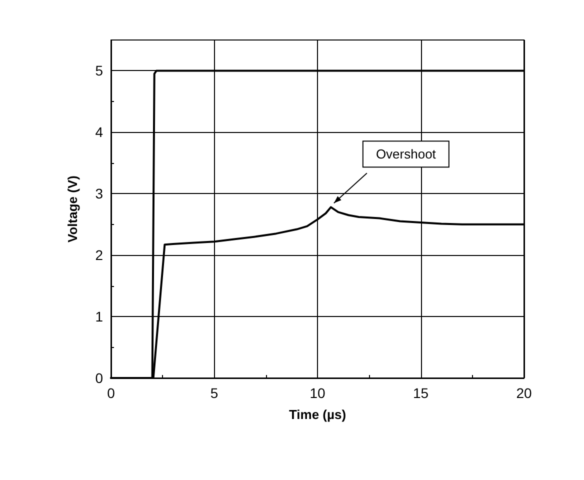 This screenshot has height=480, width=584. Describe the element at coordinates (111, 393) in the screenshot. I see `x-tick-label: 0` at that location.